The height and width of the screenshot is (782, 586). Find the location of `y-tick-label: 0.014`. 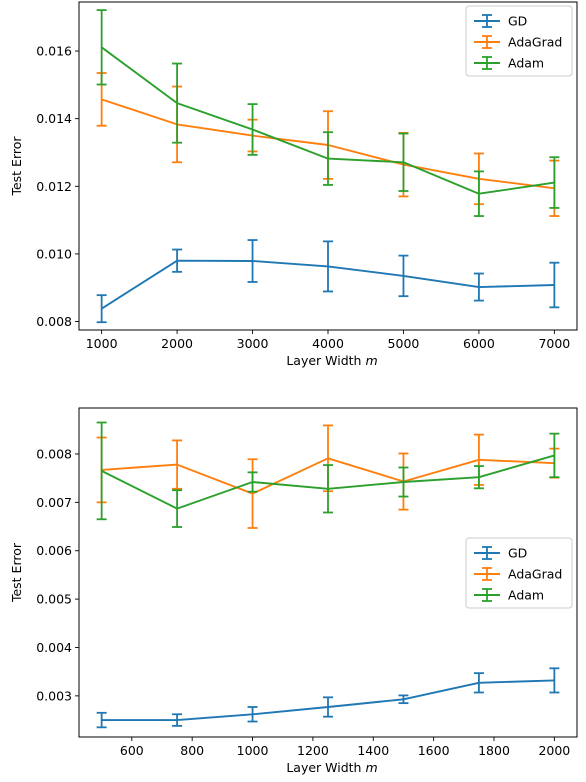

y-tick-label: 0.014 is located at coordinates (54, 118).